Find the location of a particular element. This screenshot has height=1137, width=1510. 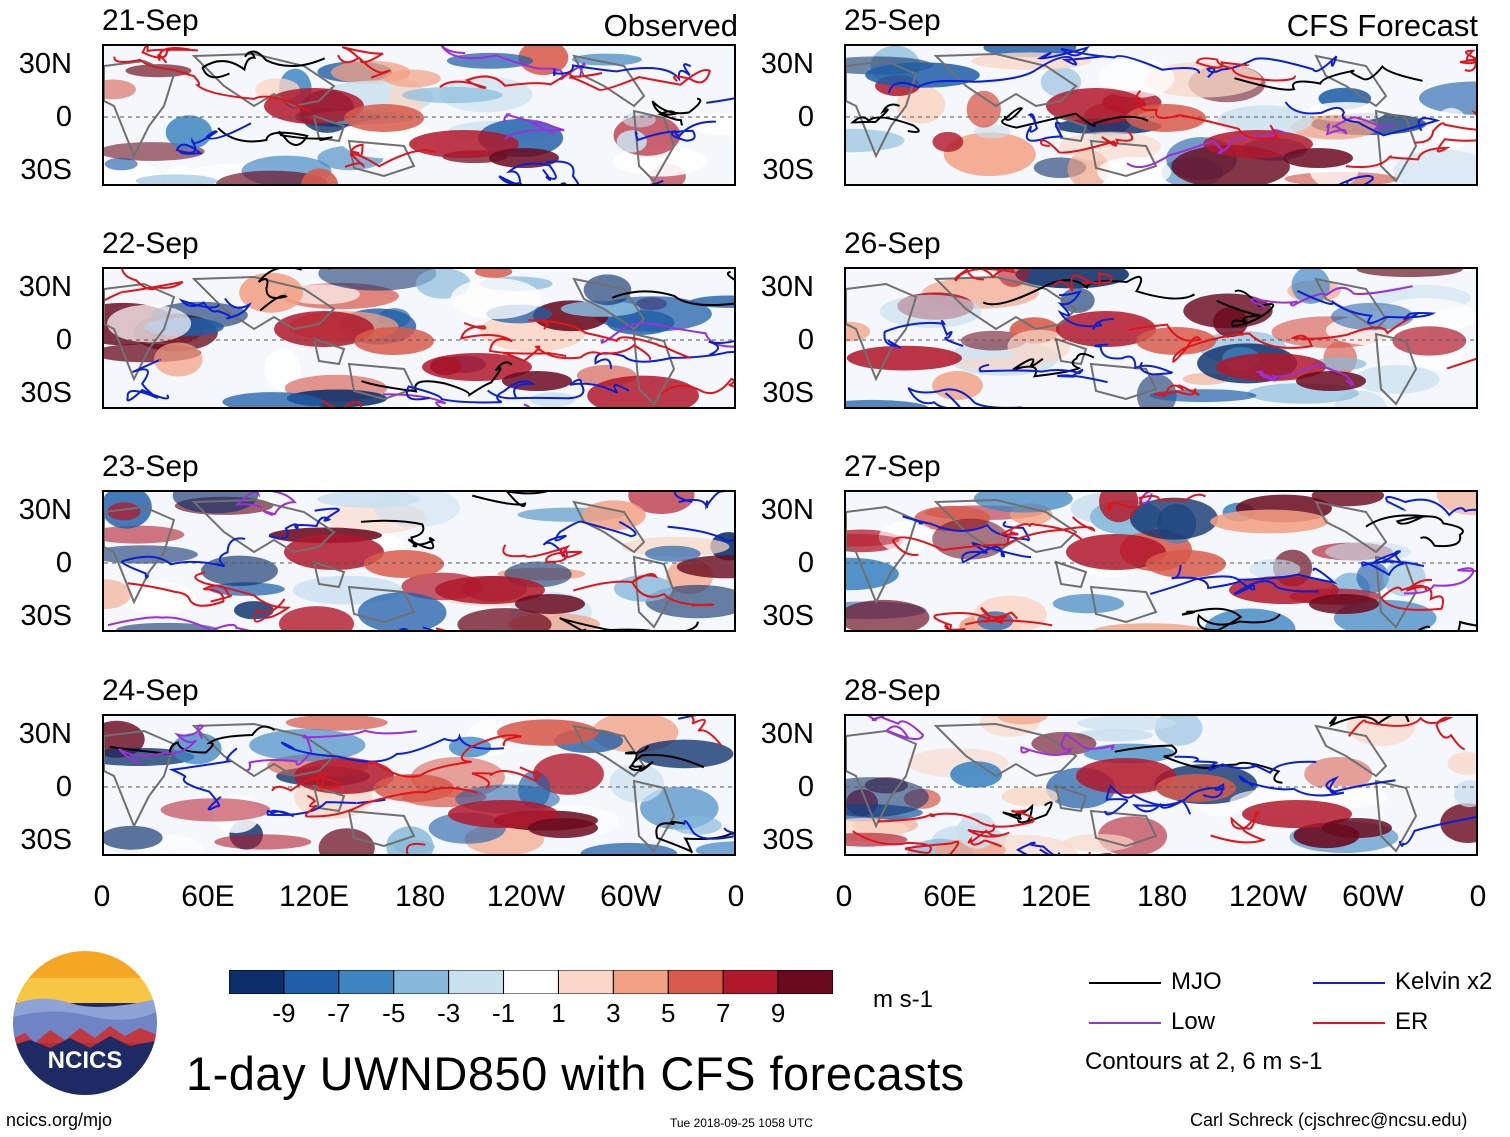

legend-label: Low is located at coordinates (1193, 1021).